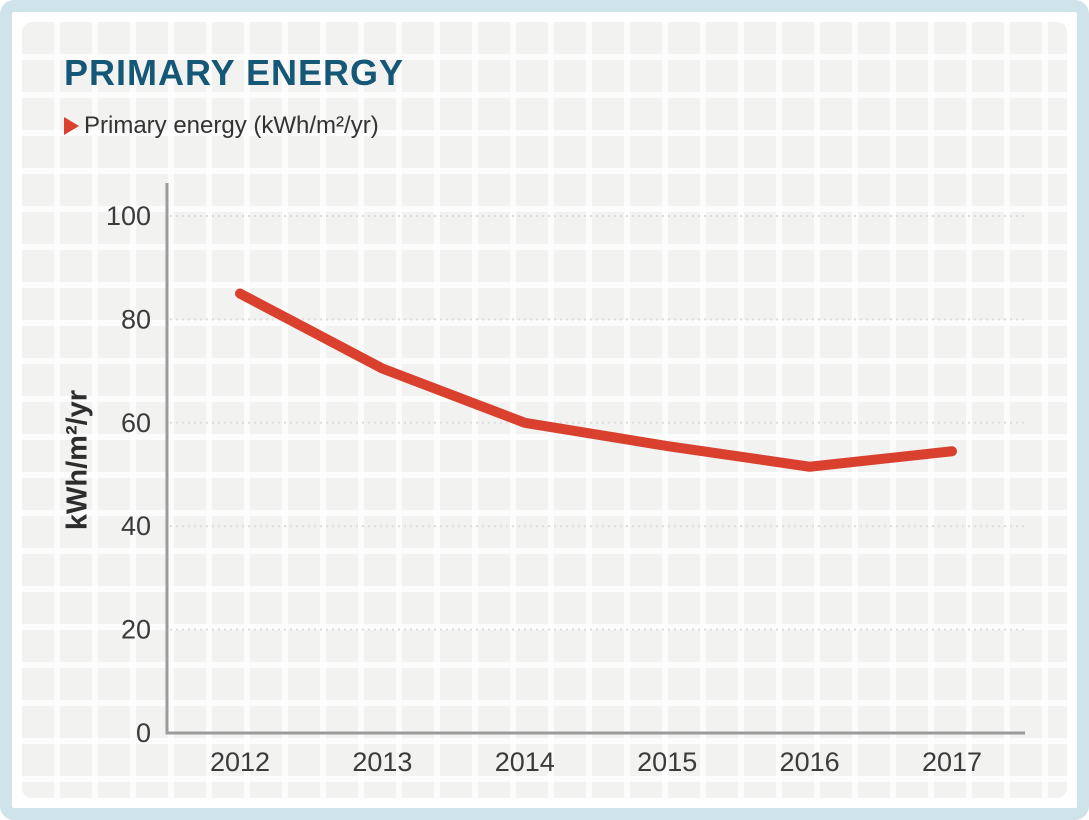 Image resolution: width=1089 pixels, height=820 pixels. I want to click on x-tick-label: 2014, so click(525, 762).